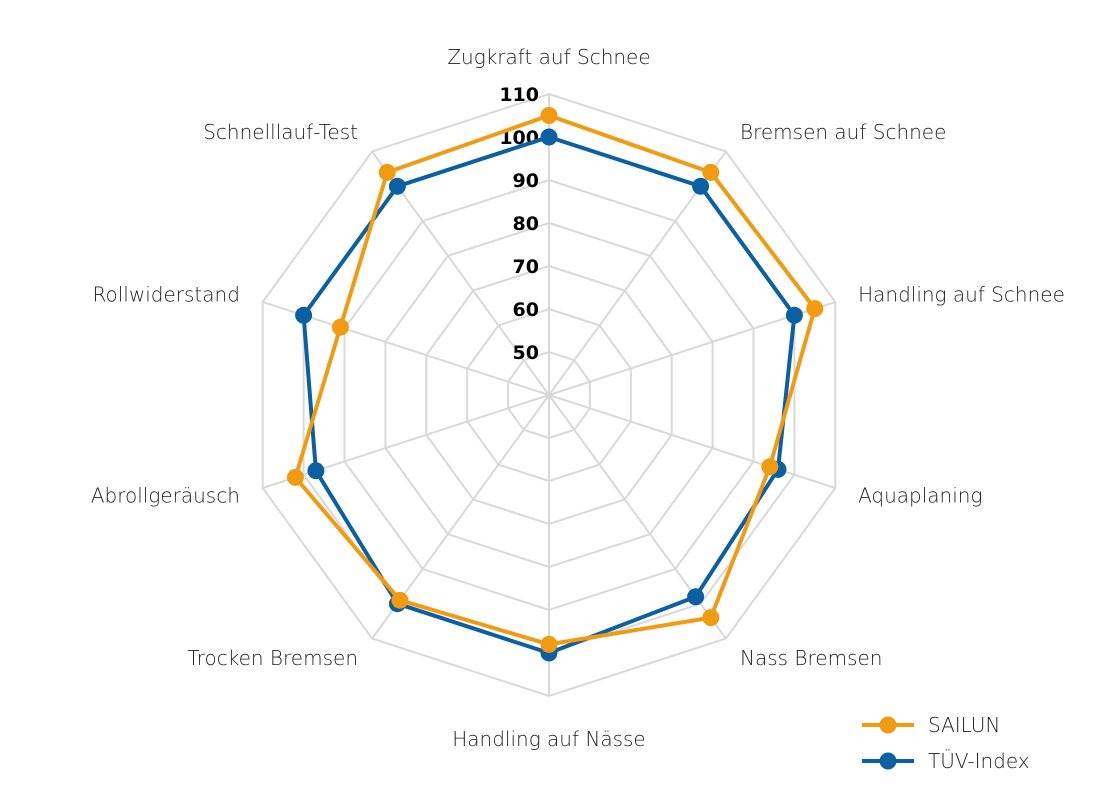  What do you see at coordinates (280, 132) in the screenshot?
I see `category-label-schnelllauf-test: Schnelllauf-Test` at bounding box center [280, 132].